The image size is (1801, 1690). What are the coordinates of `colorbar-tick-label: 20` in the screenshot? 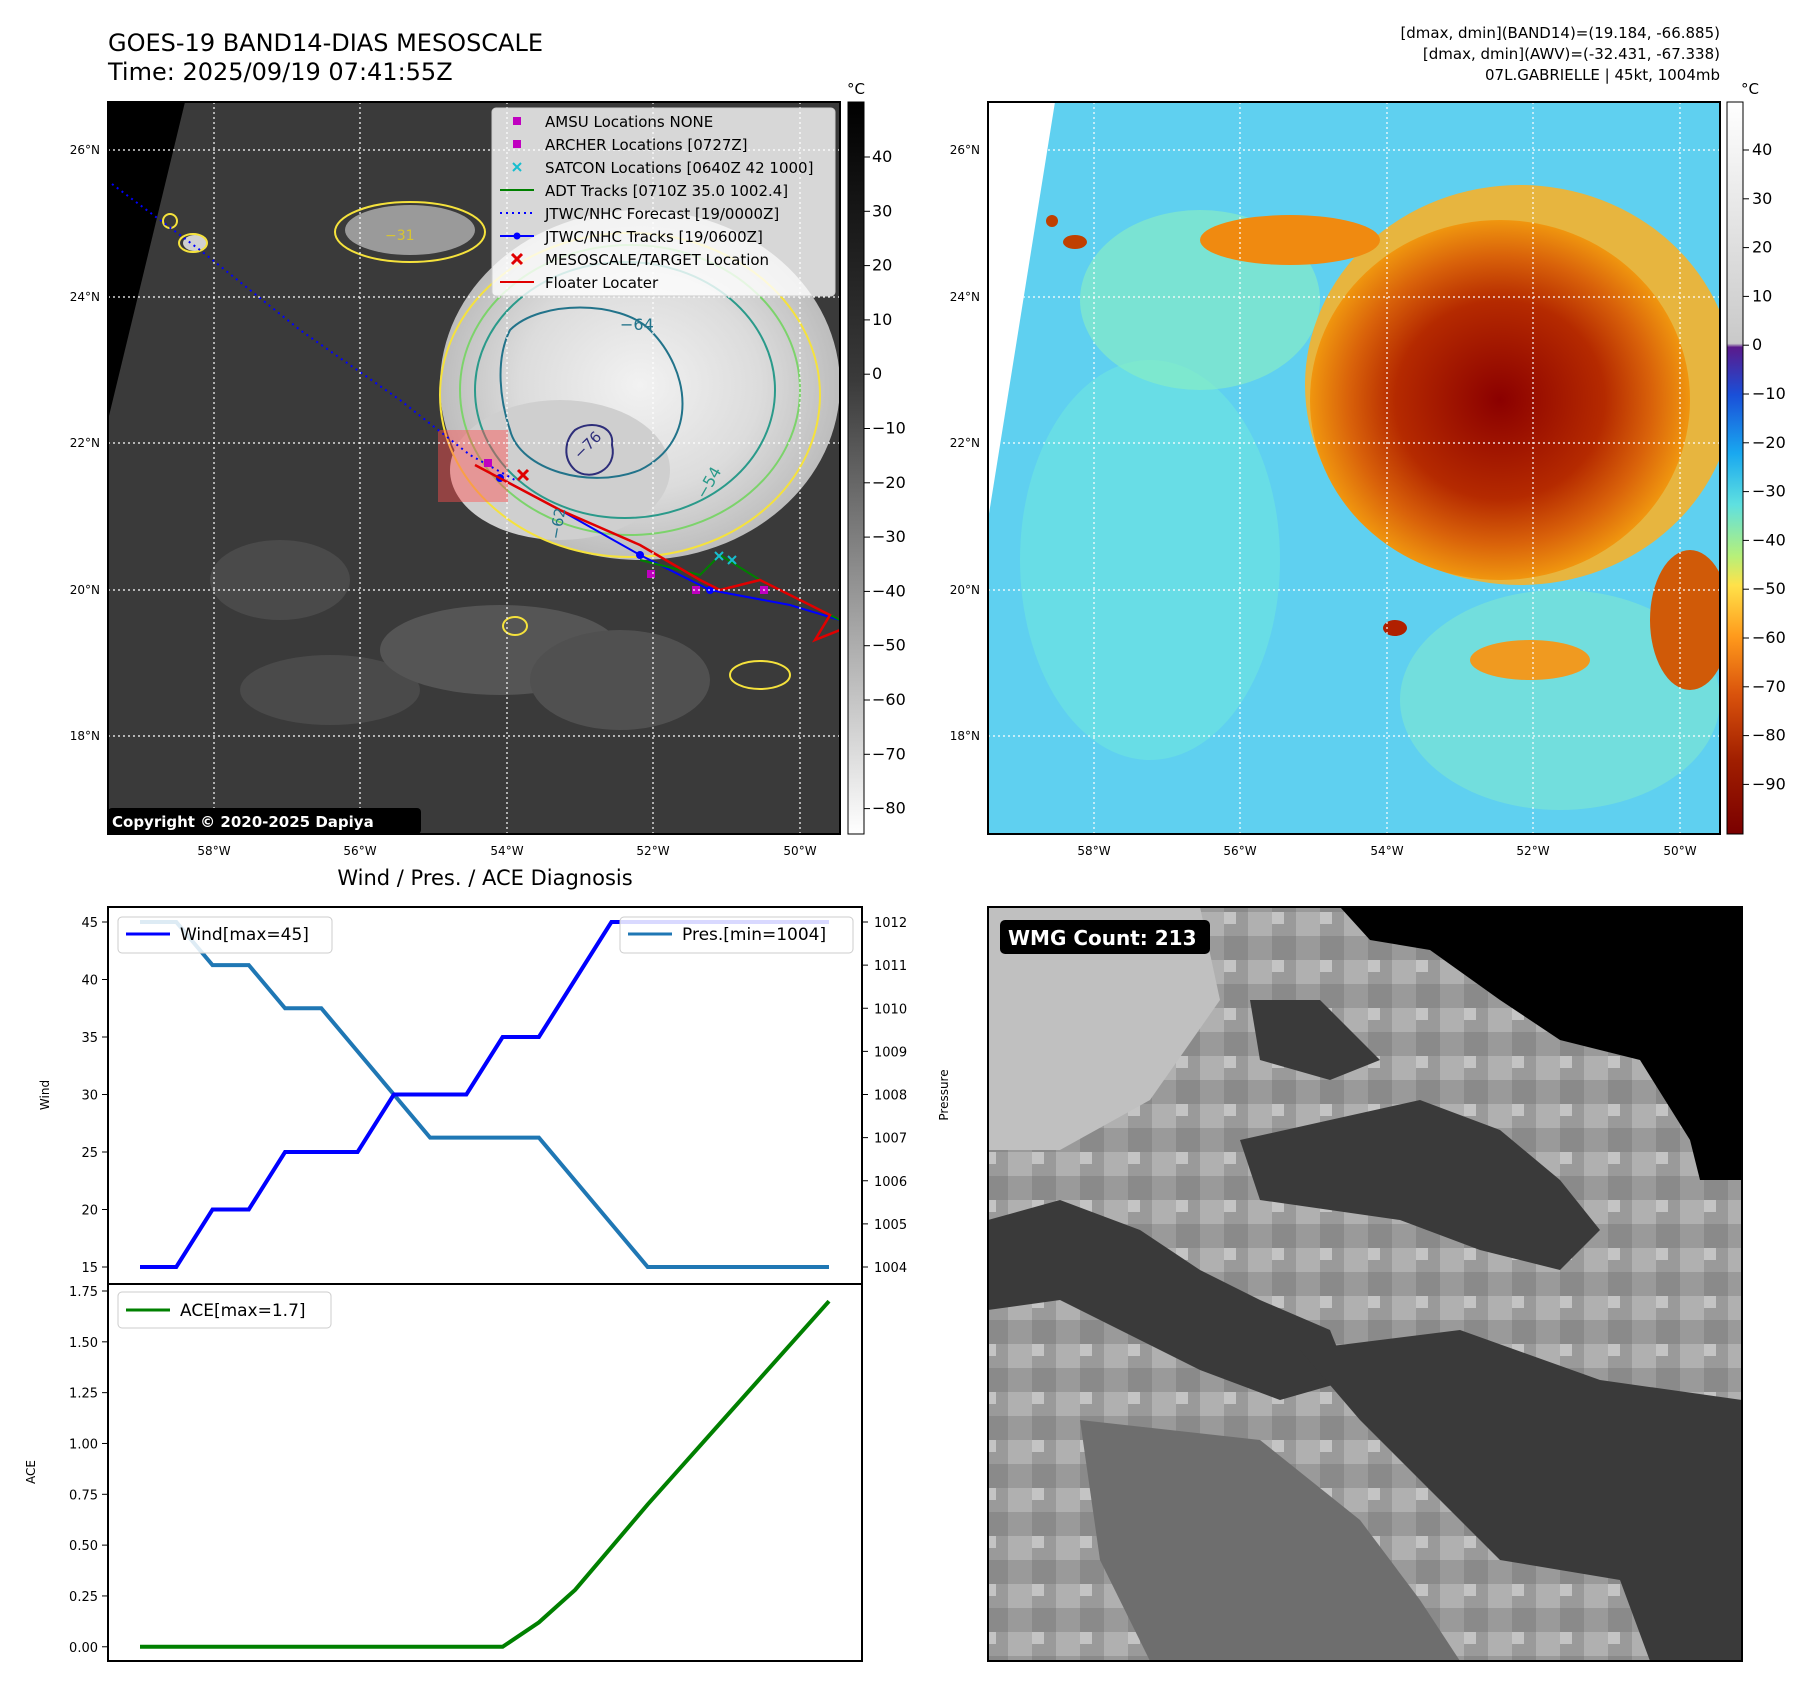 It's located at (1762, 247).